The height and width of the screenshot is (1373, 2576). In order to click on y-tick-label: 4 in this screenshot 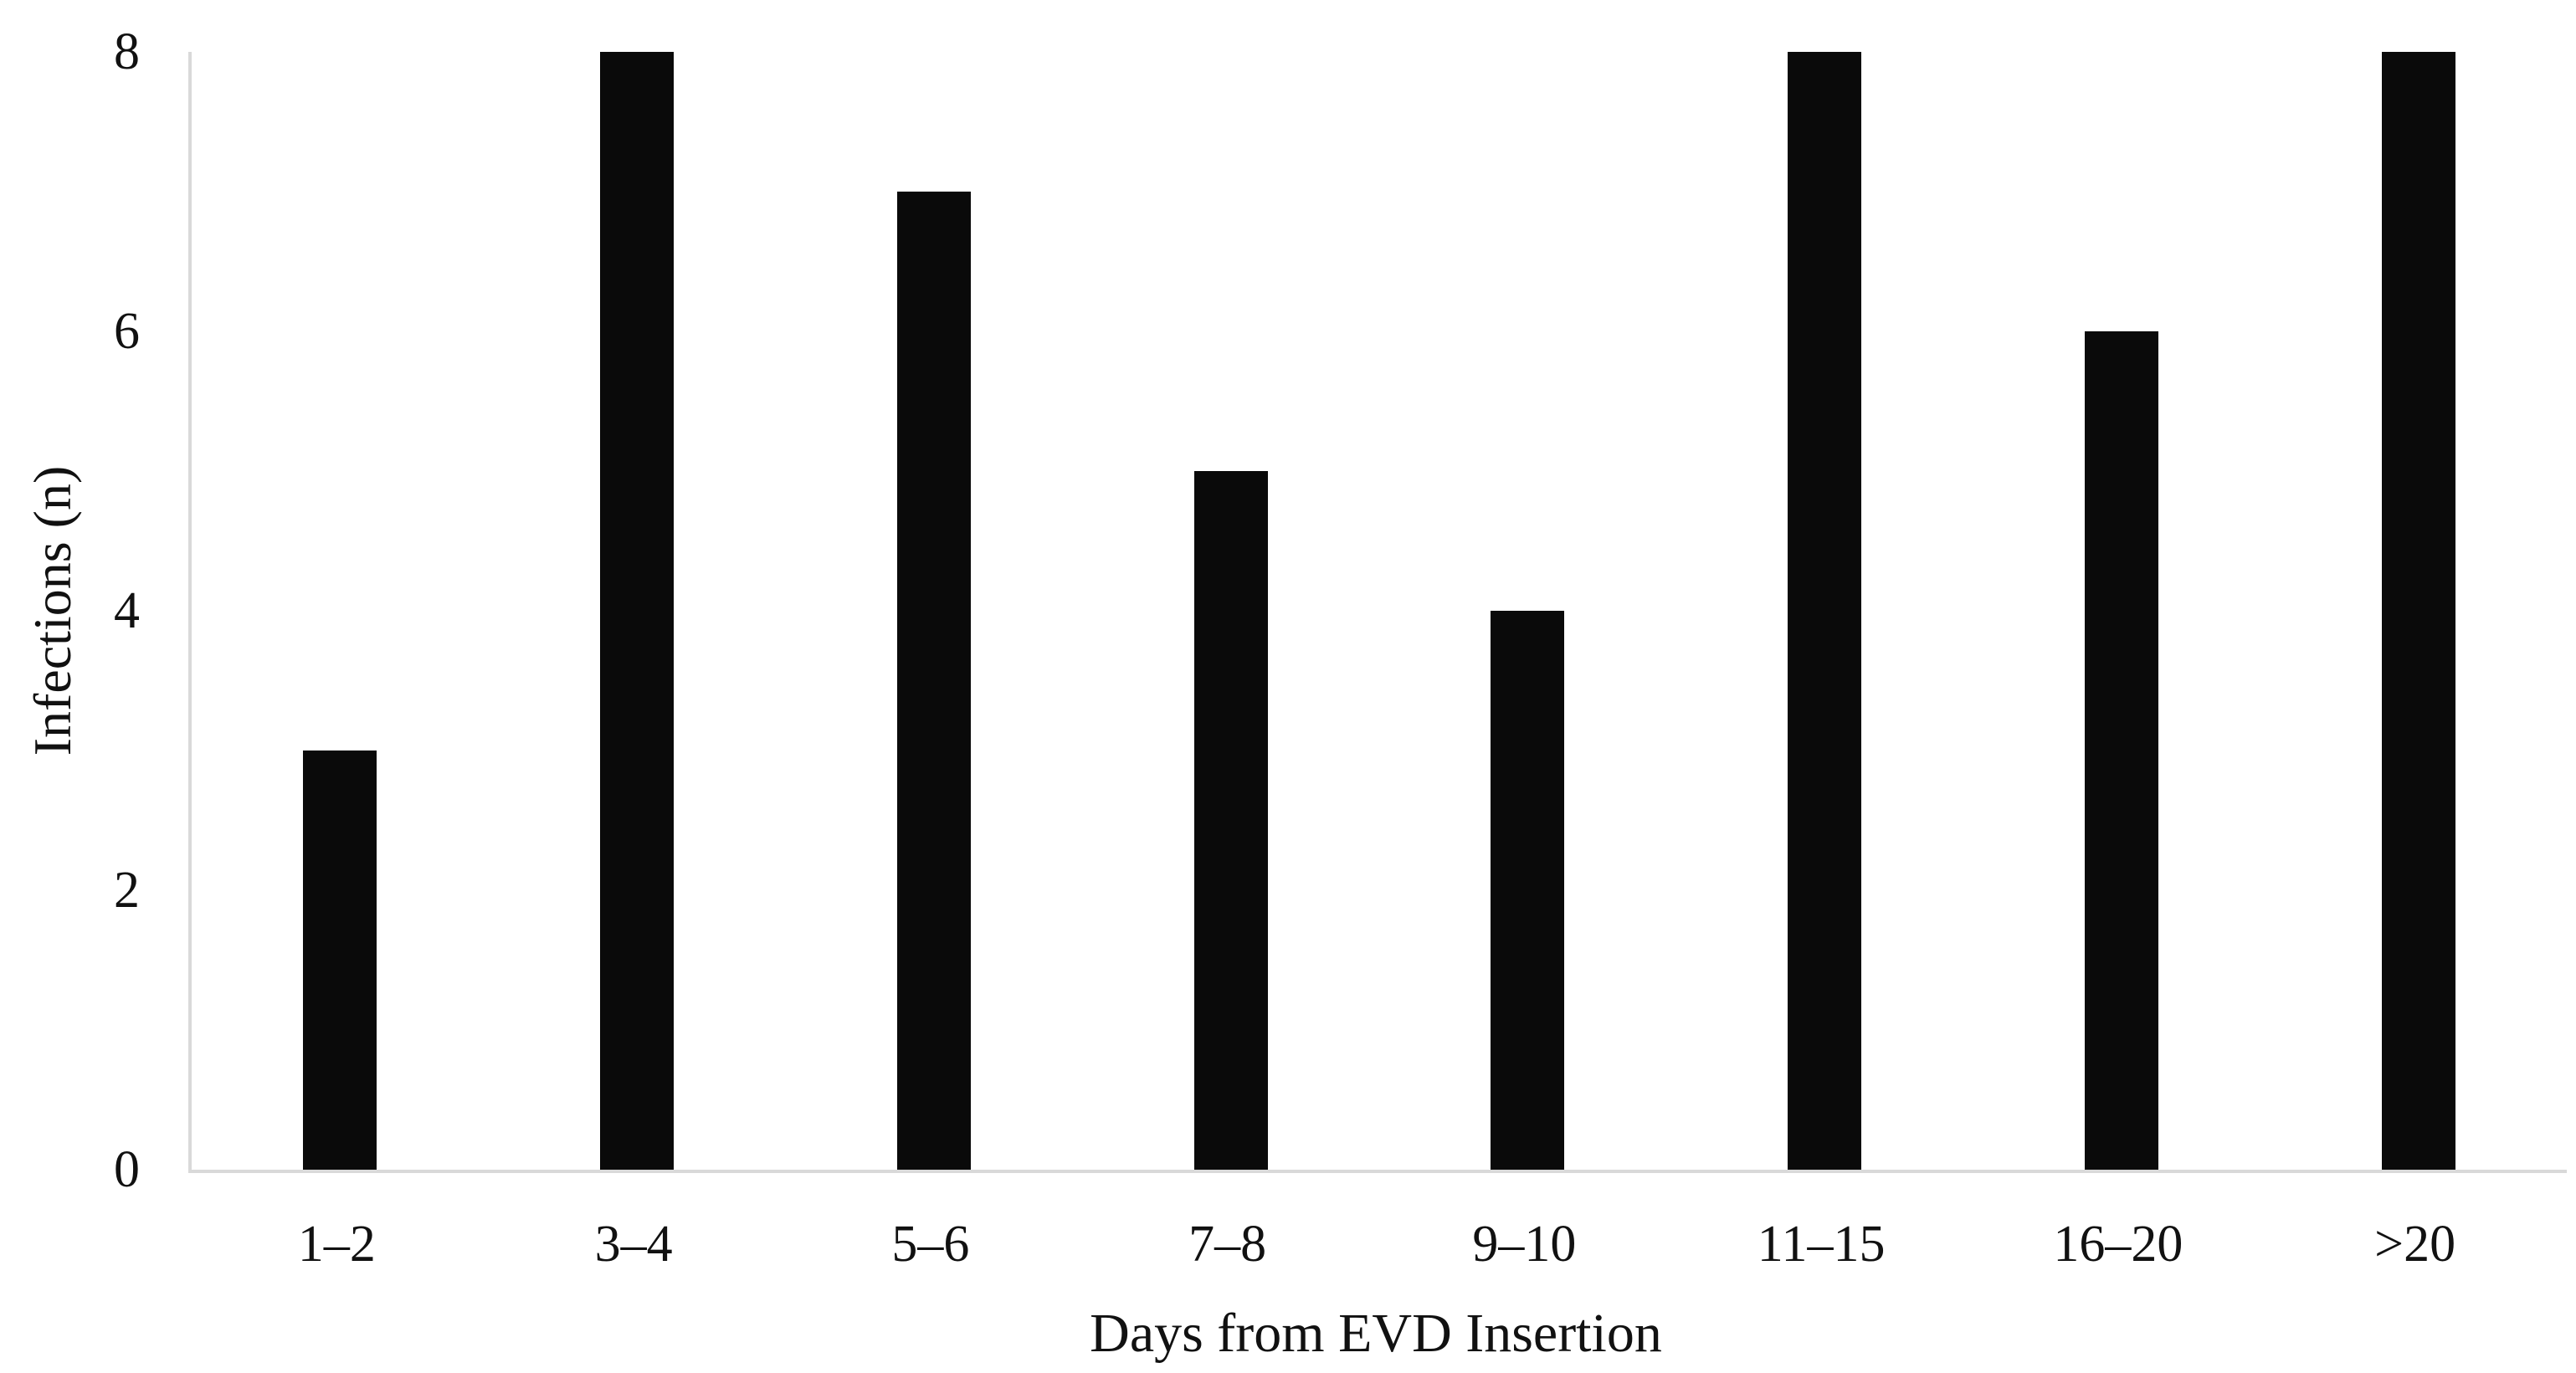, I will do `click(127, 610)`.